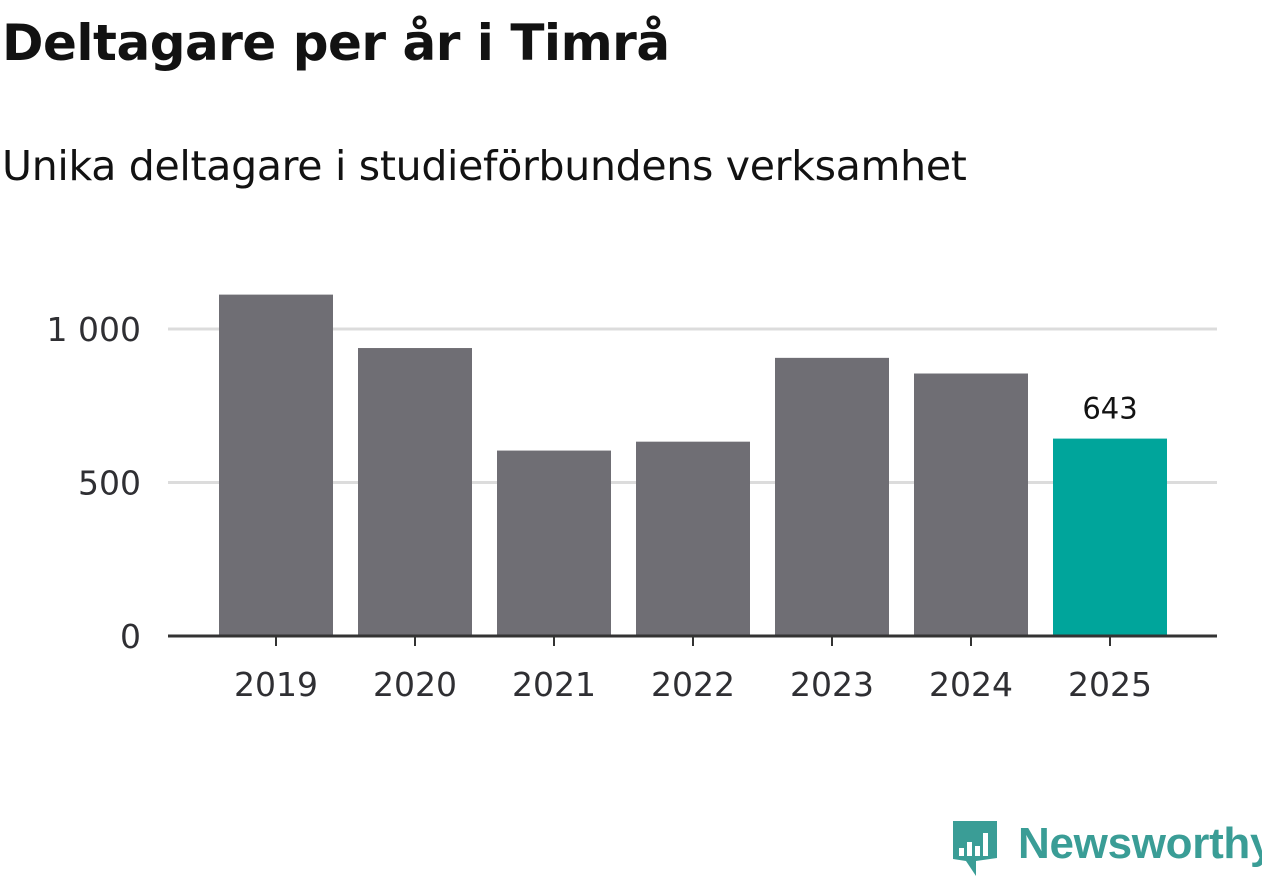 Image resolution: width=1262 pixels, height=879 pixels. Describe the element at coordinates (832, 496) in the screenshot. I see `bar-2023` at that location.